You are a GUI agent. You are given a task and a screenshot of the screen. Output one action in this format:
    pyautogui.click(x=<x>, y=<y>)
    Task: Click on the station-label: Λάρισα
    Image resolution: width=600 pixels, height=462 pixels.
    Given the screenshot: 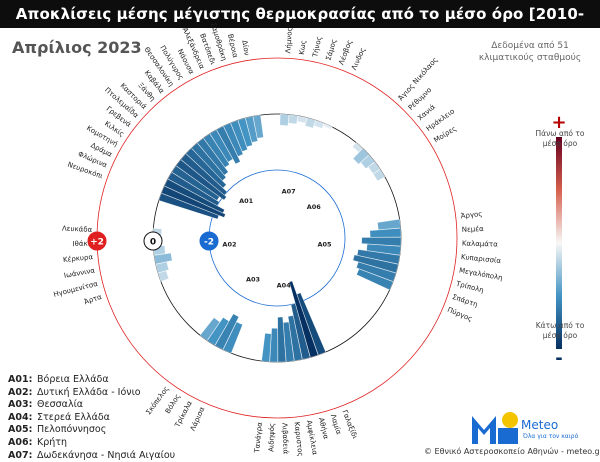 What is the action you would take?
    pyautogui.click(x=198, y=418)
    